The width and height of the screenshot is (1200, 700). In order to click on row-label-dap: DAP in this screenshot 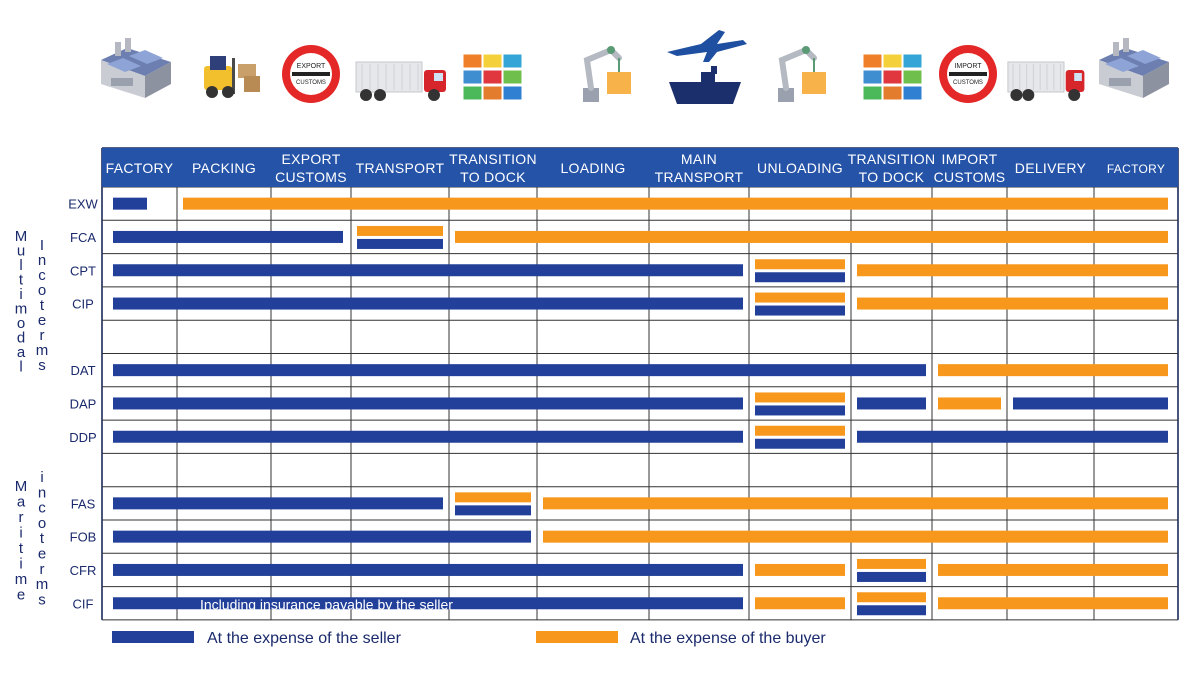, I will do `click(83, 403)`.